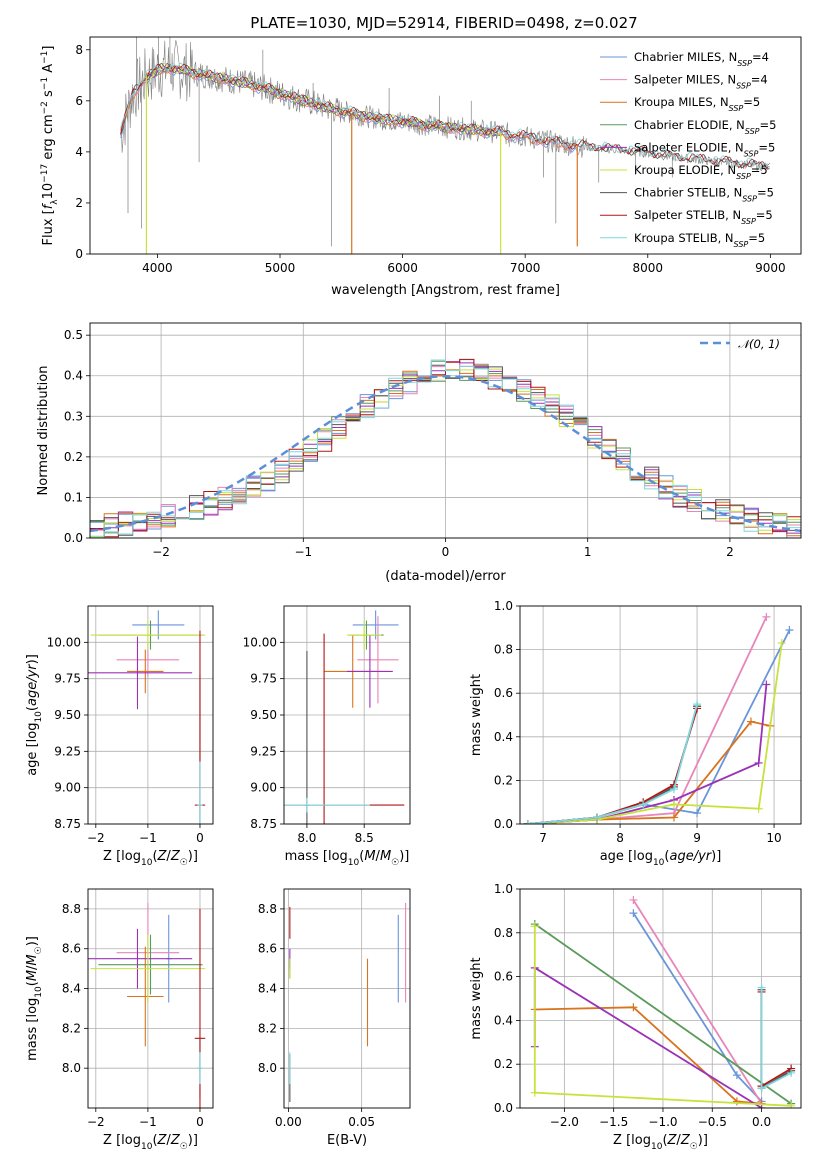 Image resolution: width=819 pixels, height=1170 pixels. I want to click on x-tick-label: 0.0, so click(761, 1122).